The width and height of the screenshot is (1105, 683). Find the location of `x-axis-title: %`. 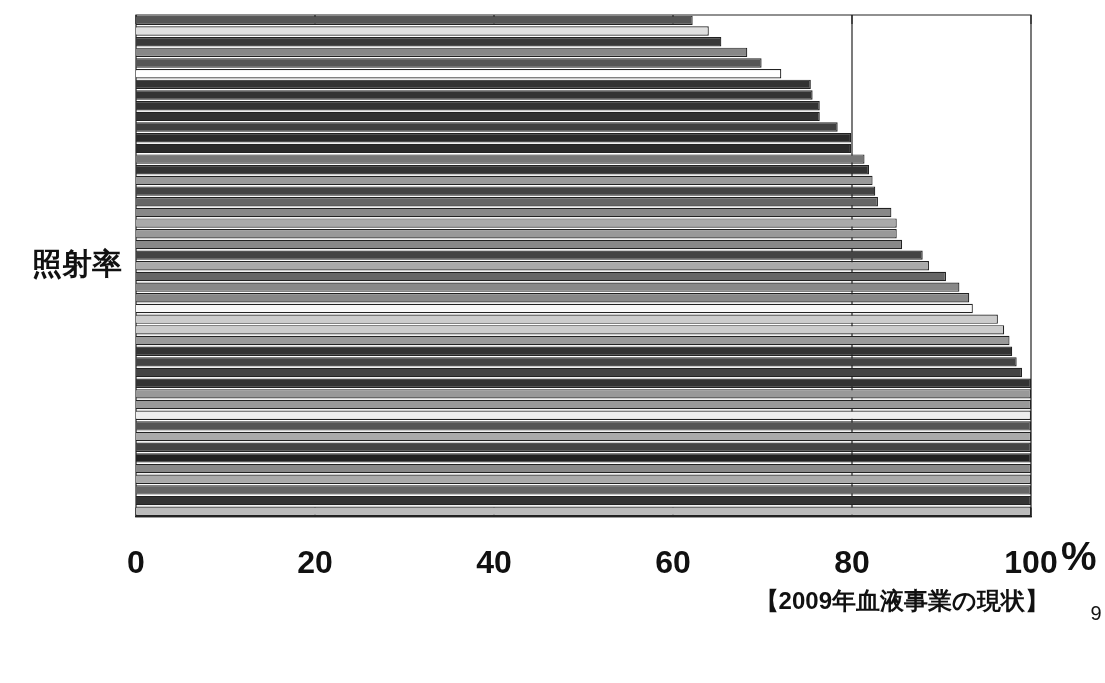

x-axis-title: % is located at coordinates (1079, 555).